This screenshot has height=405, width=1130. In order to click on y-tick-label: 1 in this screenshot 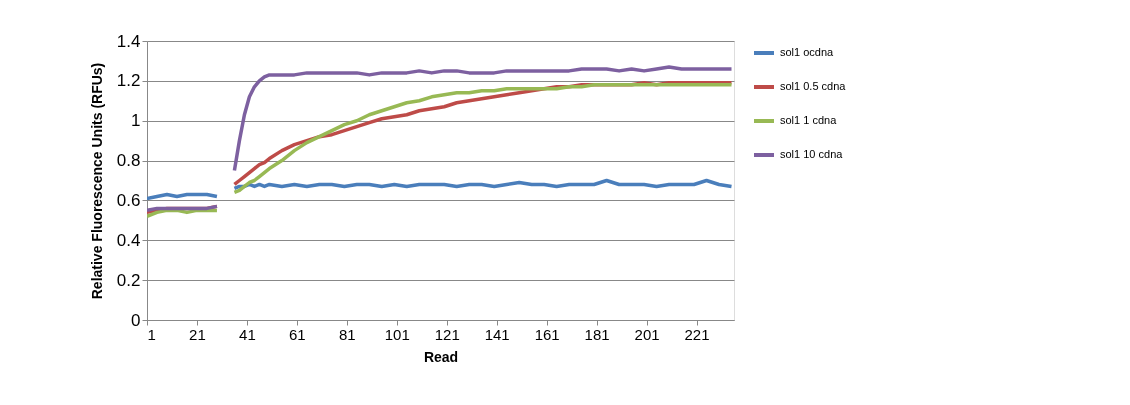, I will do `click(136, 121)`.